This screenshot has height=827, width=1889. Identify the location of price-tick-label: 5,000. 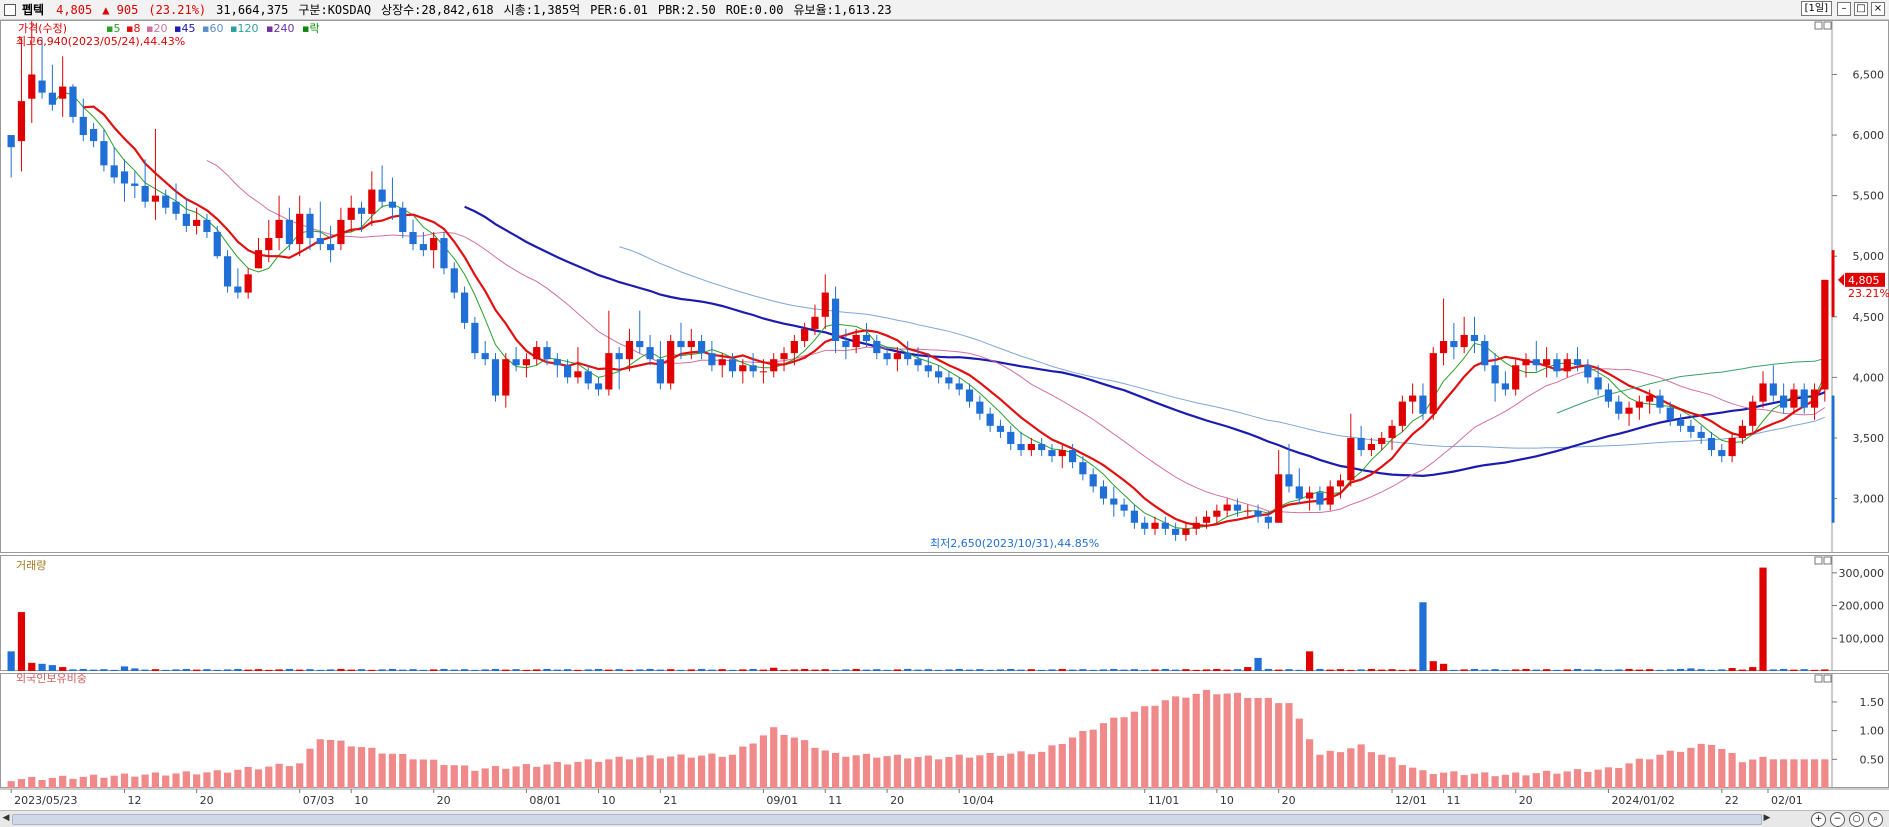
(1869, 256).